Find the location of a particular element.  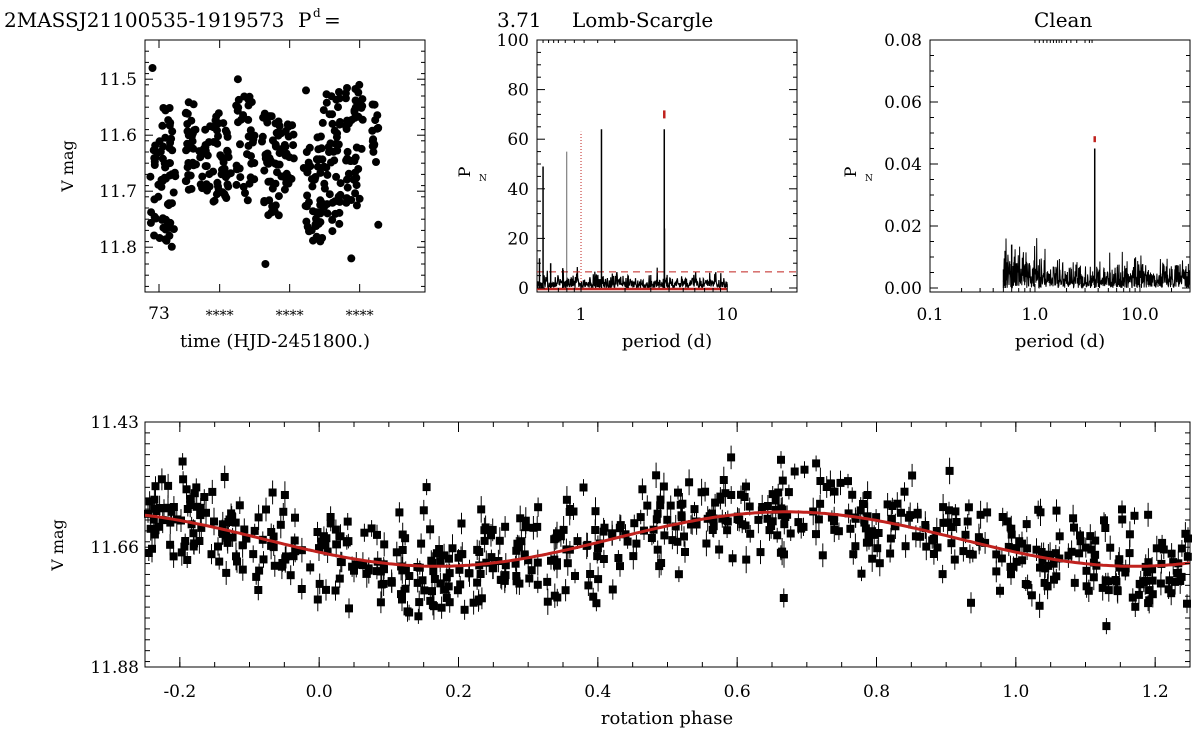

clean-xtick-label: 10.0 is located at coordinates (1140, 315).